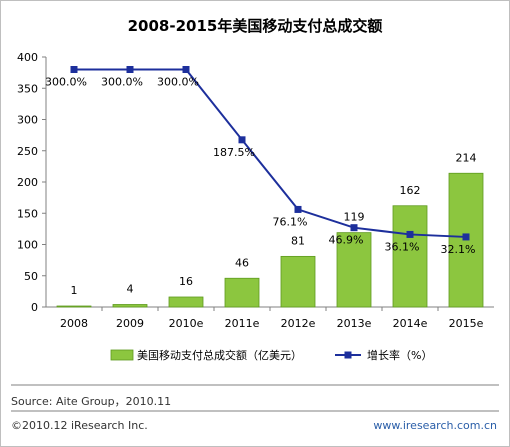 This screenshot has height=447, width=510. I want to click on x-tick-label: 2015e, so click(466, 323).